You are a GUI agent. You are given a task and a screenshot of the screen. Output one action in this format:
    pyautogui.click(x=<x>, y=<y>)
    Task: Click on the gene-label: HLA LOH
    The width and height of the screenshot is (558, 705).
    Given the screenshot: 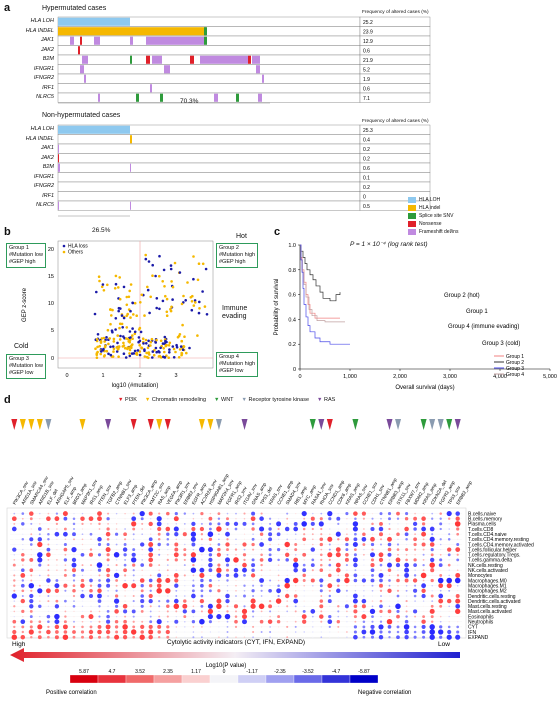 What is the action you would take?
    pyautogui.click(x=42, y=129)
    